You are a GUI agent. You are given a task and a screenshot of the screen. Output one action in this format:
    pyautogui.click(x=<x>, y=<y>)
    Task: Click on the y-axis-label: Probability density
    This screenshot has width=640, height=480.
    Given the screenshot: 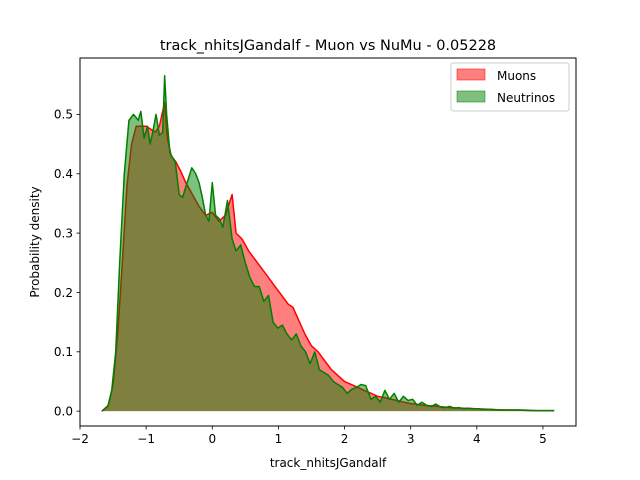 What is the action you would take?
    pyautogui.click(x=35, y=241)
    